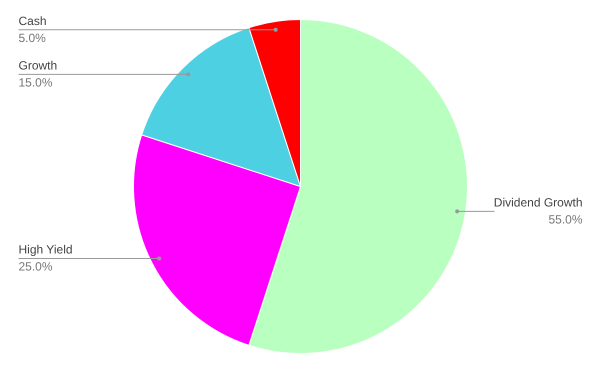 The height and width of the screenshot is (372, 600). I want to click on slice-label: High Yield, so click(45, 249).